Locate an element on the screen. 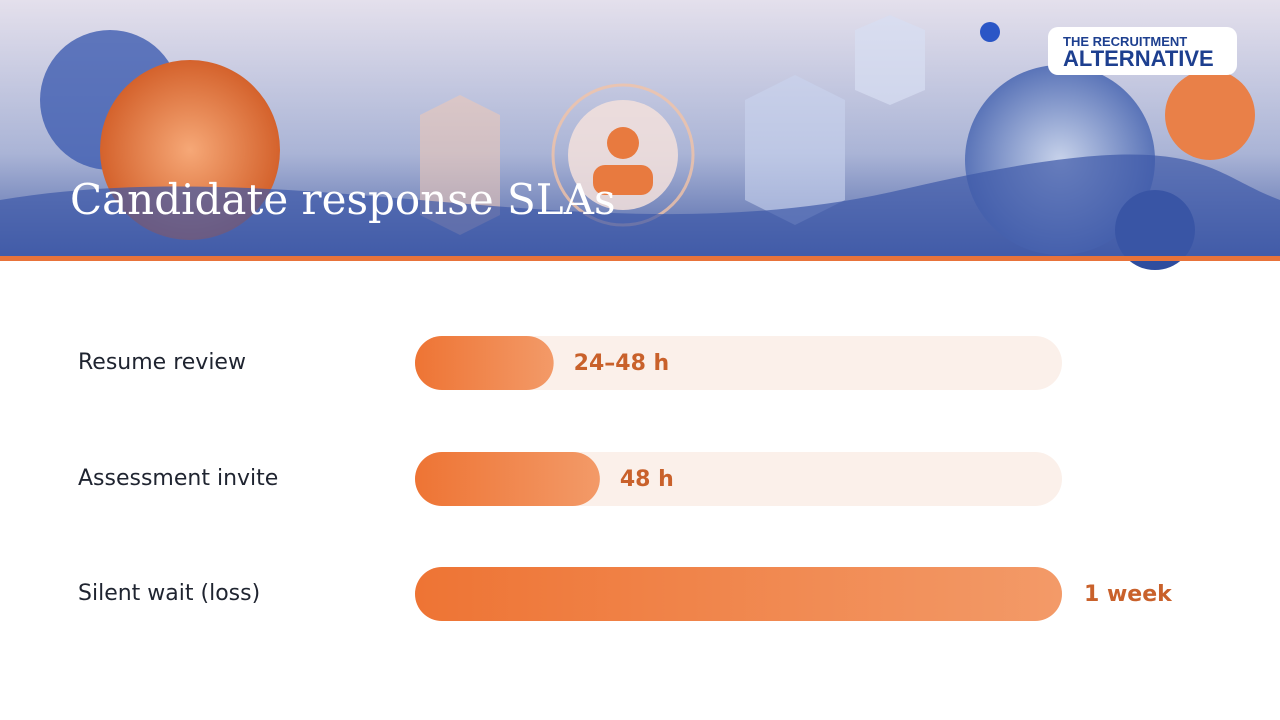  value-label: 24–48 h is located at coordinates (622, 363).